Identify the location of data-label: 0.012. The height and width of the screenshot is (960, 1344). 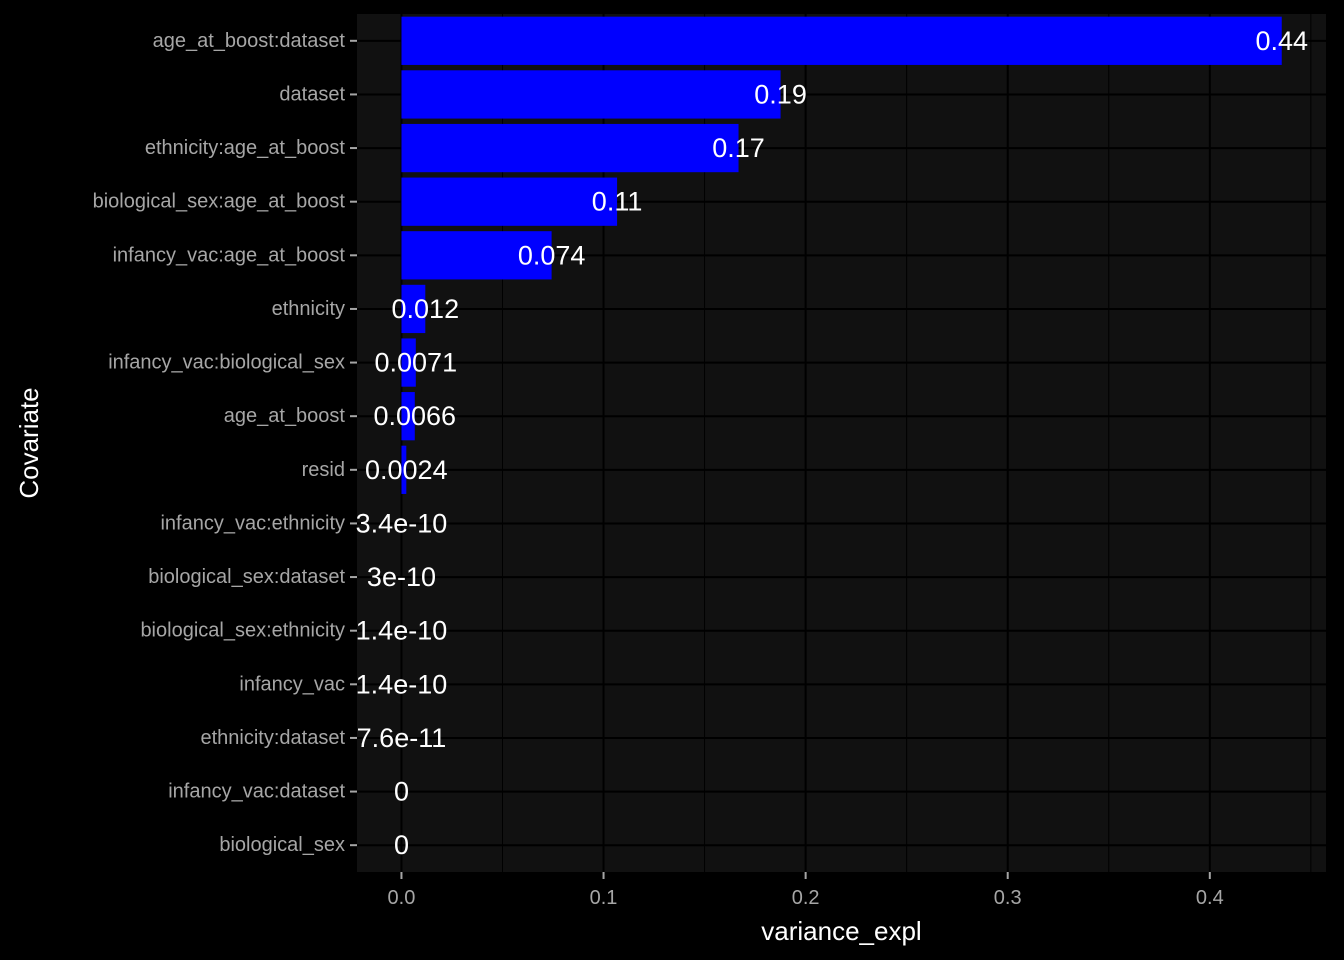
(426, 309).